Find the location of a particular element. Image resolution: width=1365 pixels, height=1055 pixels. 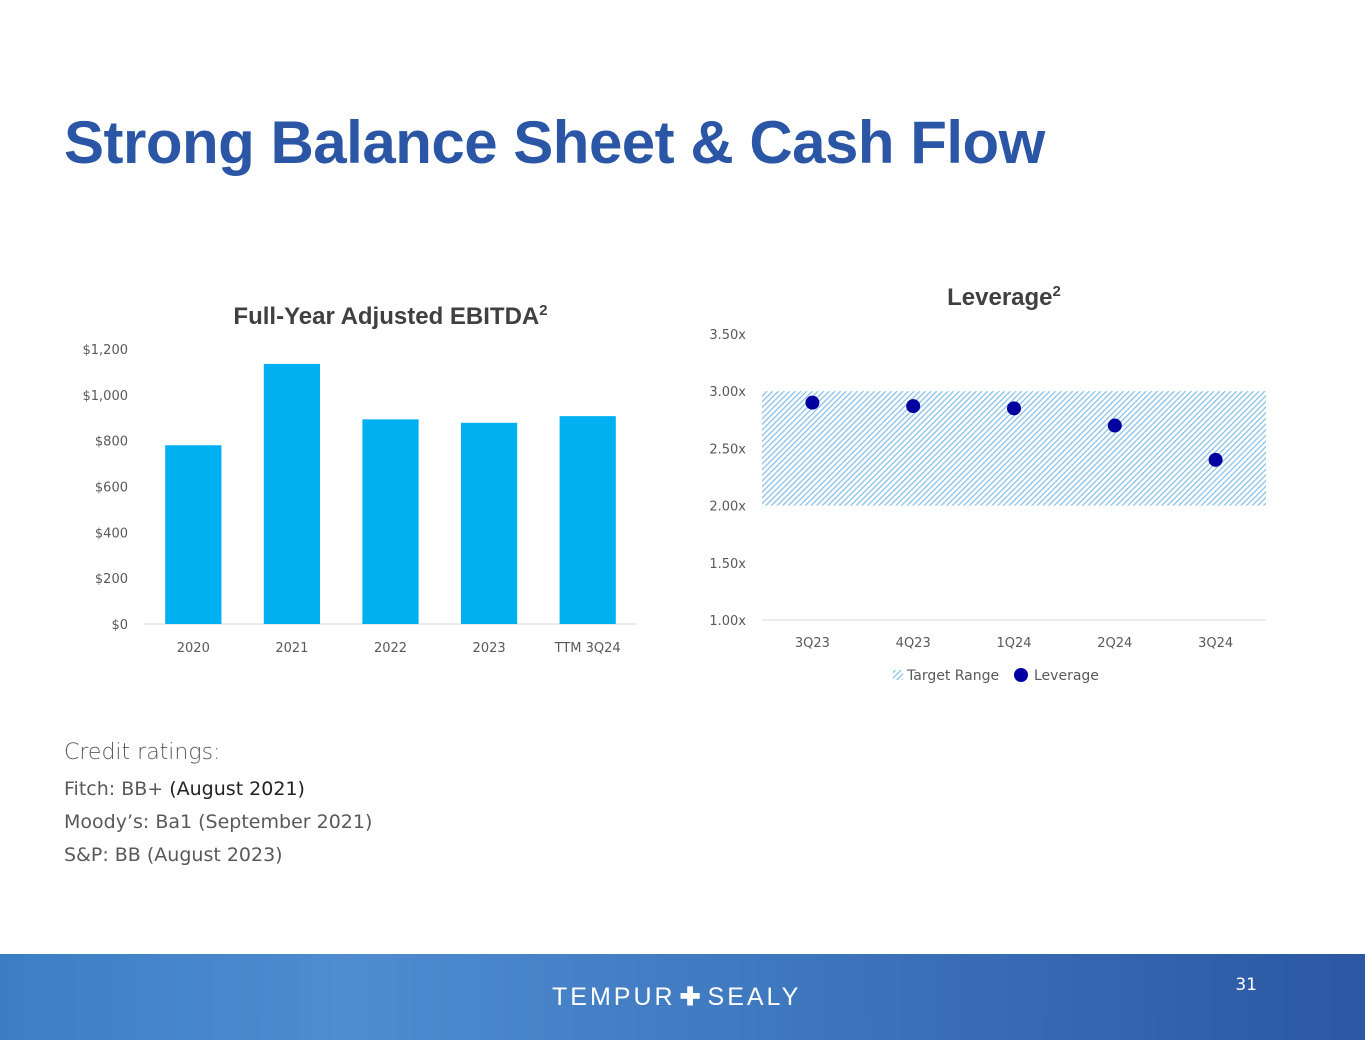

leverage-point-4q23 is located at coordinates (913, 406).